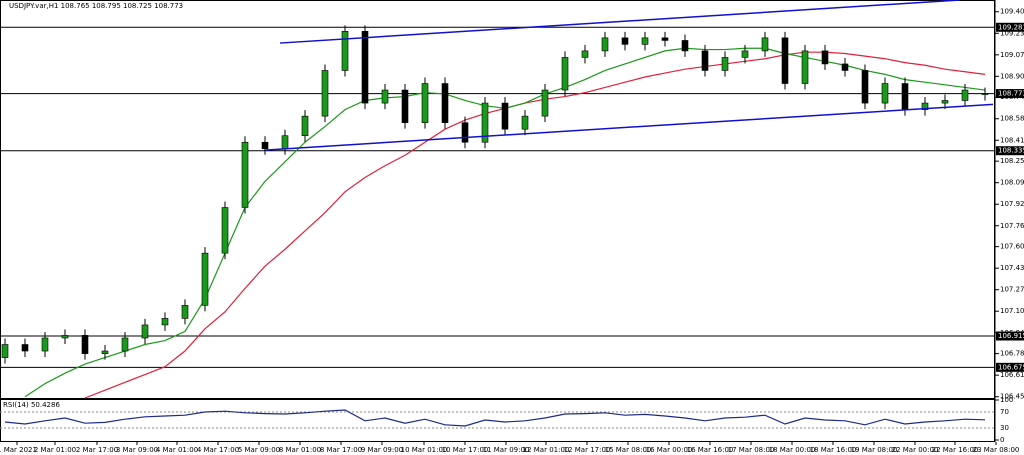 The width and height of the screenshot is (1024, 455). I want to click on x-tick-label: 10 Mar 01:00, so click(424, 450).